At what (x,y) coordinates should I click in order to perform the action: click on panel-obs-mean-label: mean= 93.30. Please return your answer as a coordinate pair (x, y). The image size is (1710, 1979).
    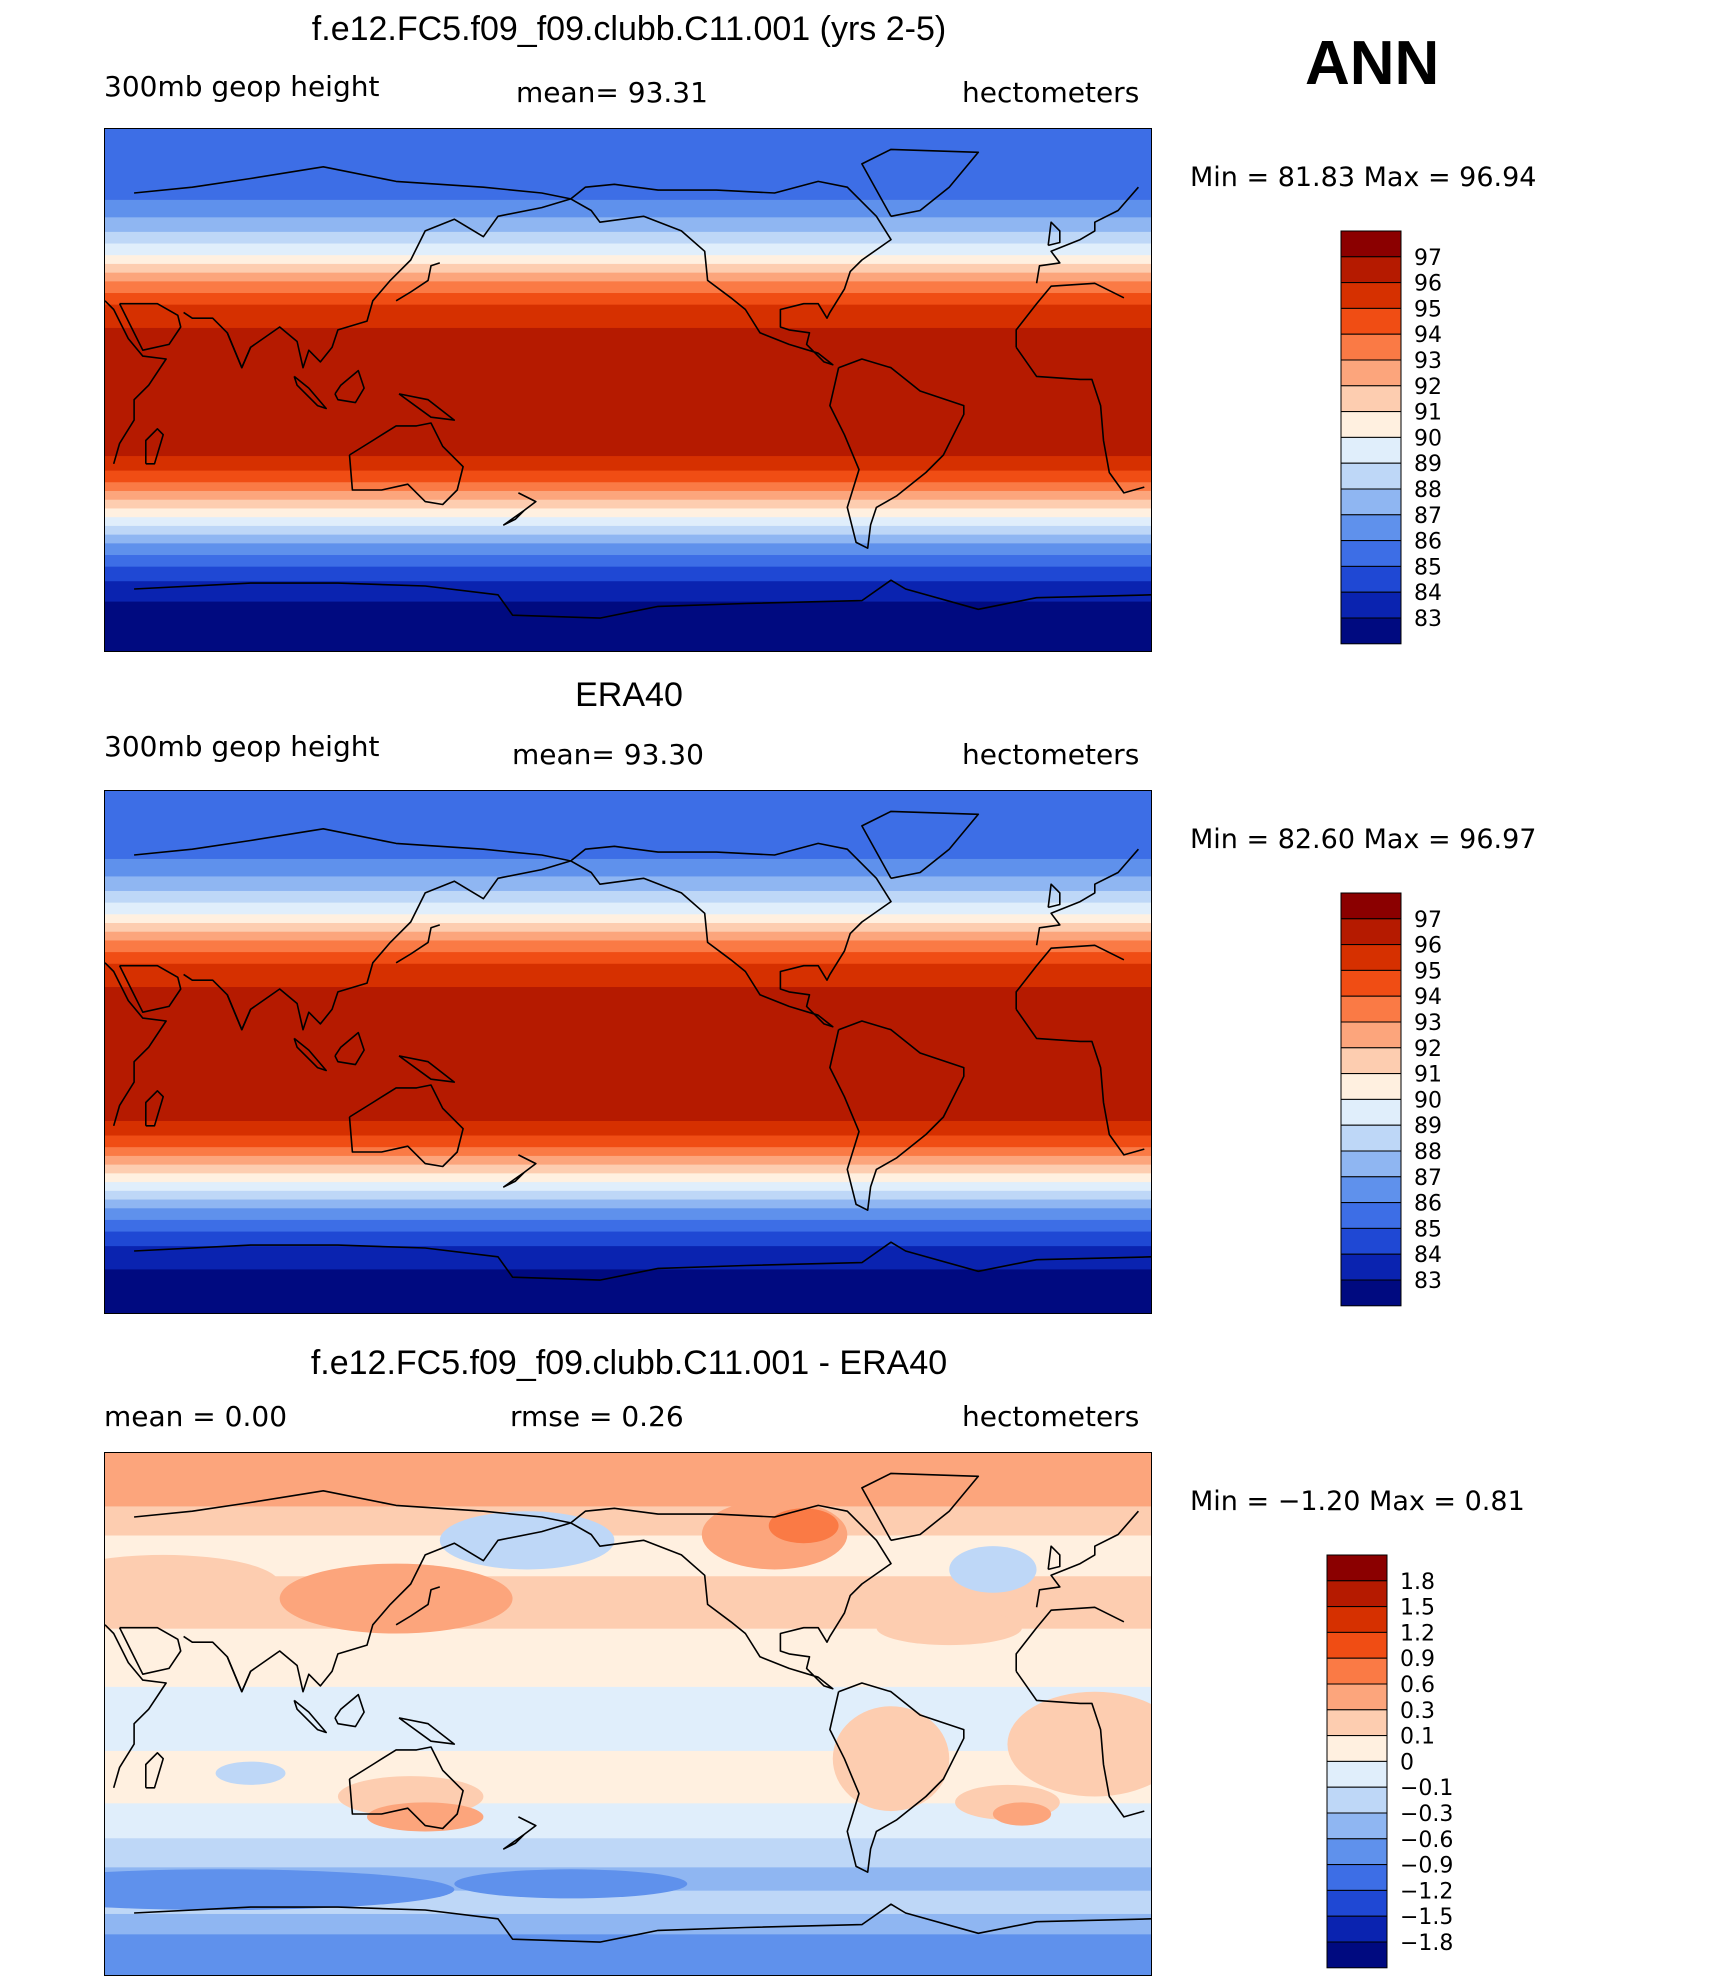
    Looking at the image, I should click on (608, 754).